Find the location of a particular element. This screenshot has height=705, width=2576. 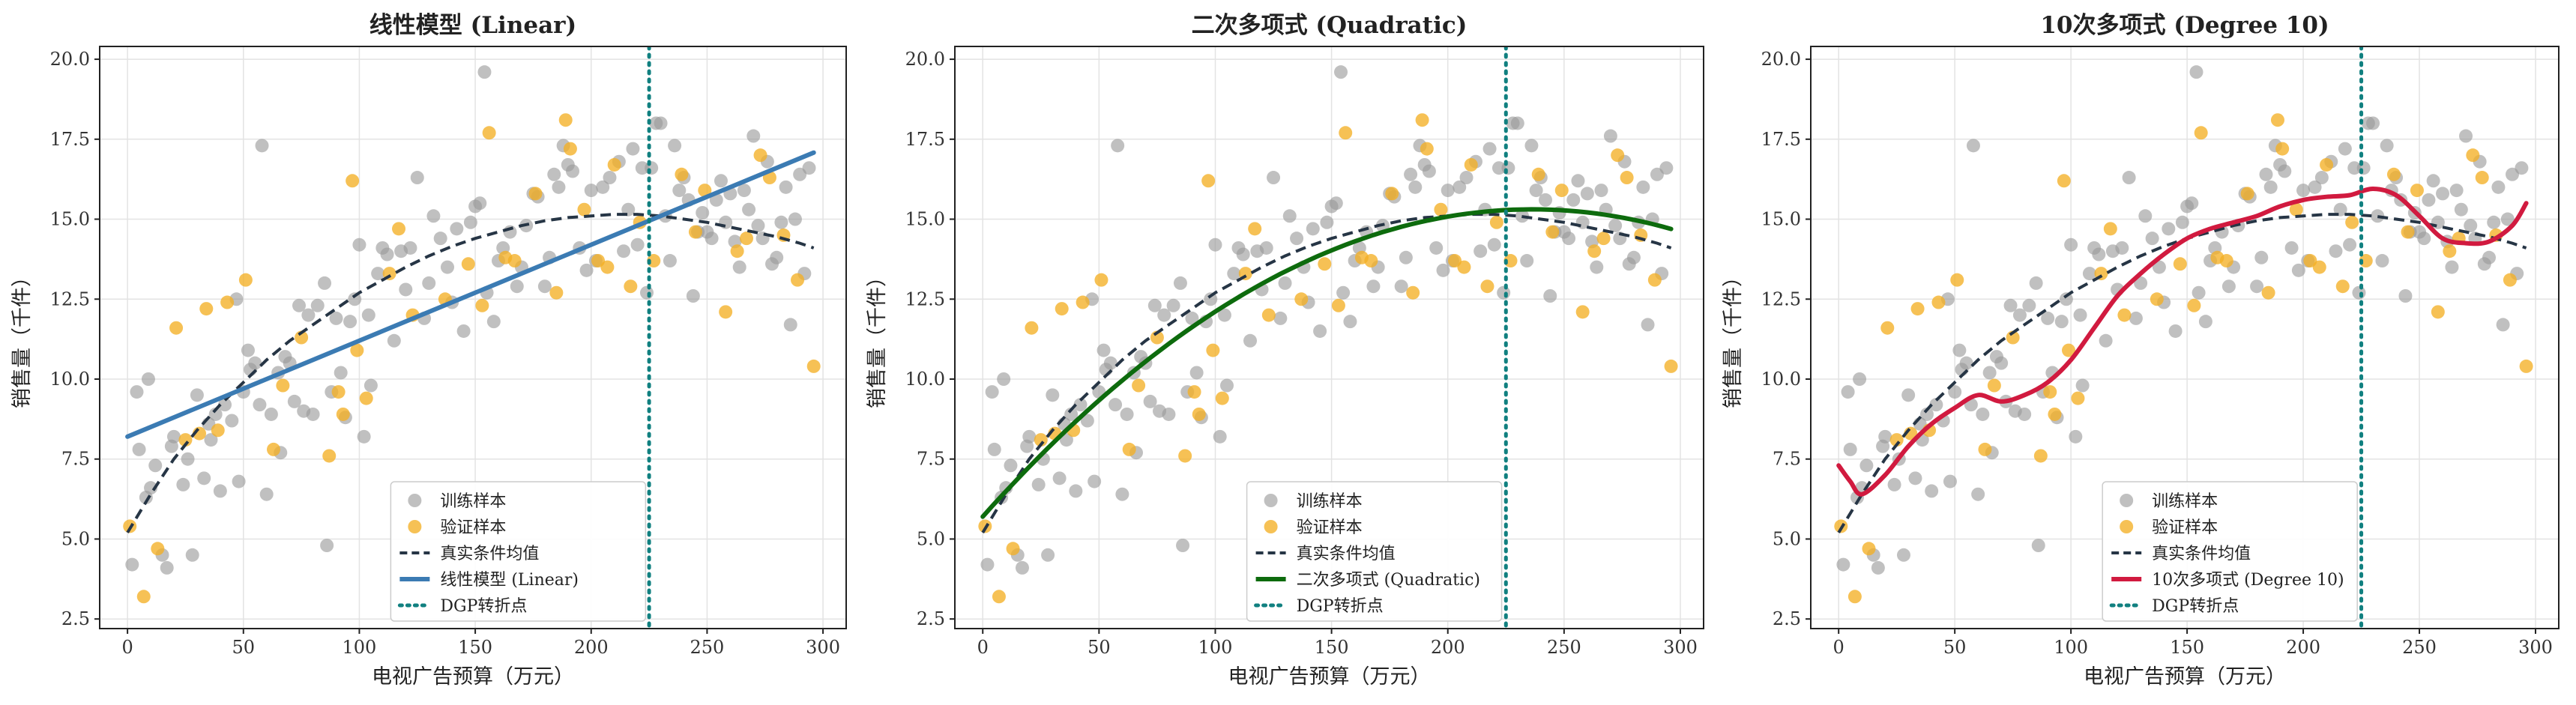

legend-entry: 训练样本 is located at coordinates (473, 502).